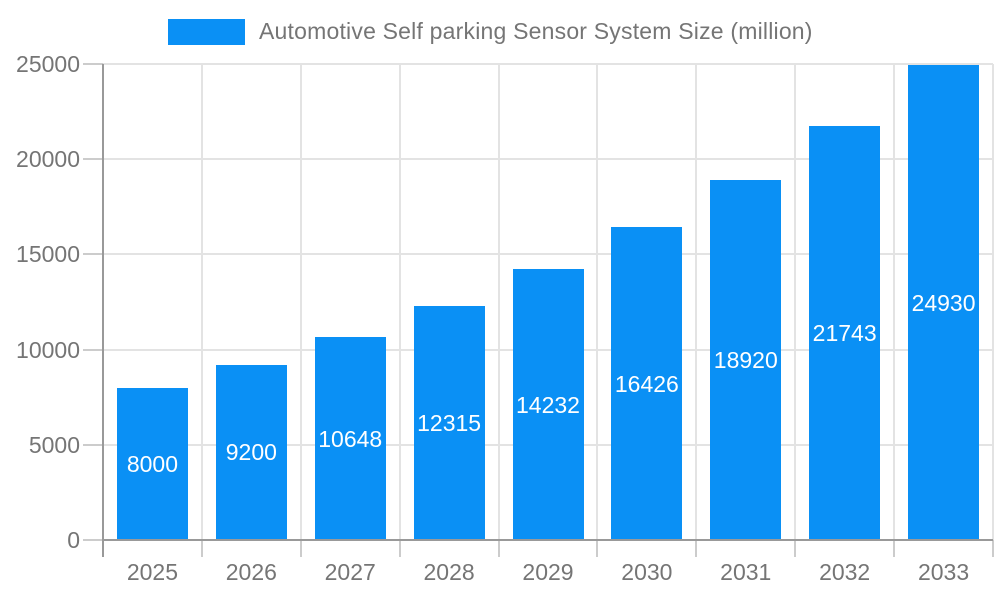 Image resolution: width=1000 pixels, height=600 pixels. I want to click on x-tick-label: 2026, so click(251, 572).